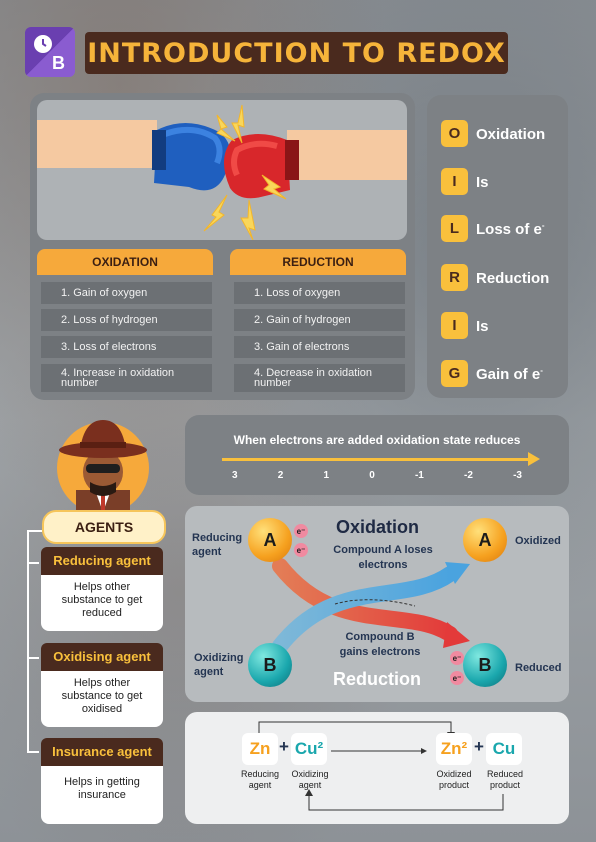 This screenshot has width=596, height=842. Describe the element at coordinates (319, 347) in the screenshot. I see `reduction-item: 3. Gain of electrons` at that location.